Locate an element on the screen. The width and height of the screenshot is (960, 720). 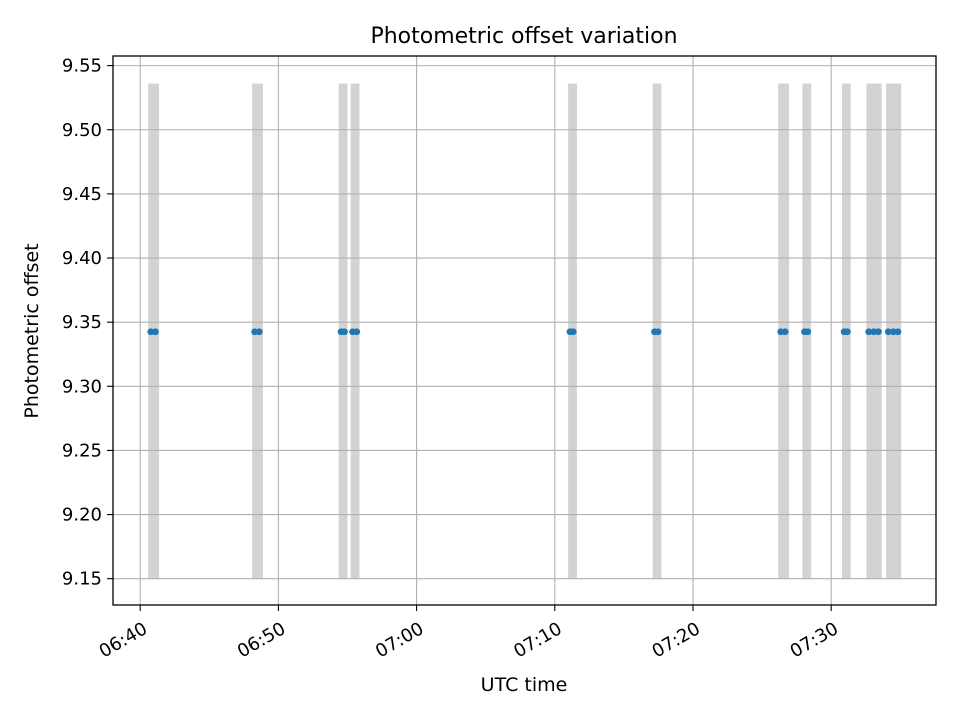
y-tick-label: 9.55 is located at coordinates (82, 66).